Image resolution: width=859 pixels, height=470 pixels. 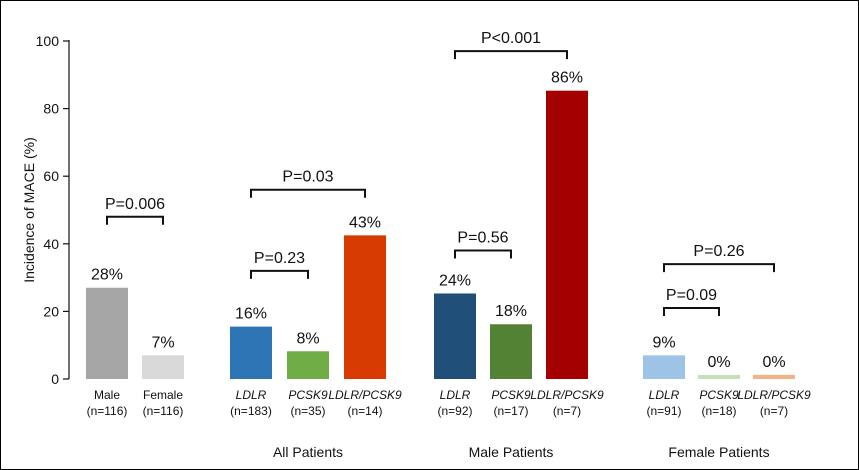 What do you see at coordinates (51, 311) in the screenshot?
I see `y-tick-label: 20` at bounding box center [51, 311].